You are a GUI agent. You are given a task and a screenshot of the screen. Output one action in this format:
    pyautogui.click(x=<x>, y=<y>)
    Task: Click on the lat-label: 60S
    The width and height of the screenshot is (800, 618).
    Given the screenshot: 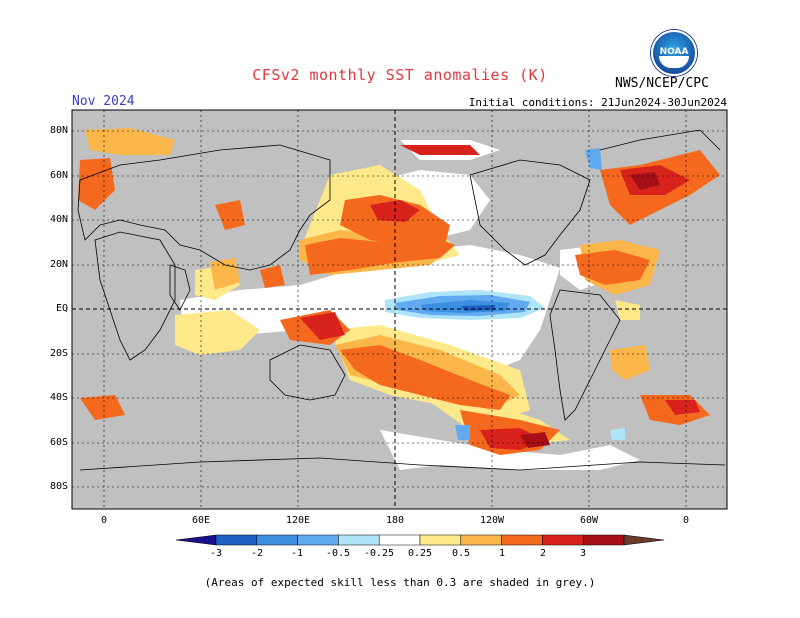 What is the action you would take?
    pyautogui.click(x=58, y=442)
    